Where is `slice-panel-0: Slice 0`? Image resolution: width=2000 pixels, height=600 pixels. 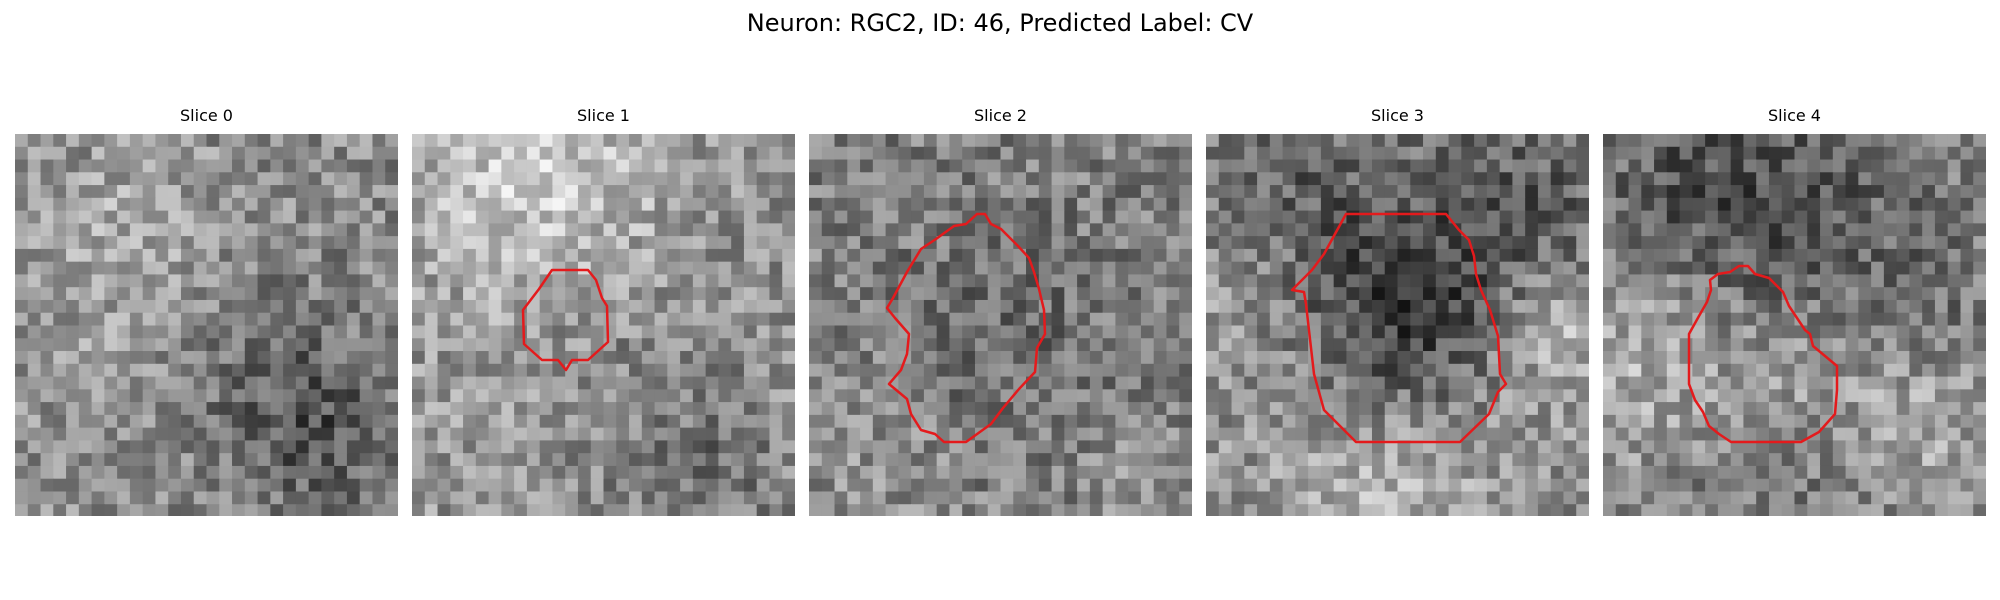
slice-panel-0: Slice 0 is located at coordinates (206, 311).